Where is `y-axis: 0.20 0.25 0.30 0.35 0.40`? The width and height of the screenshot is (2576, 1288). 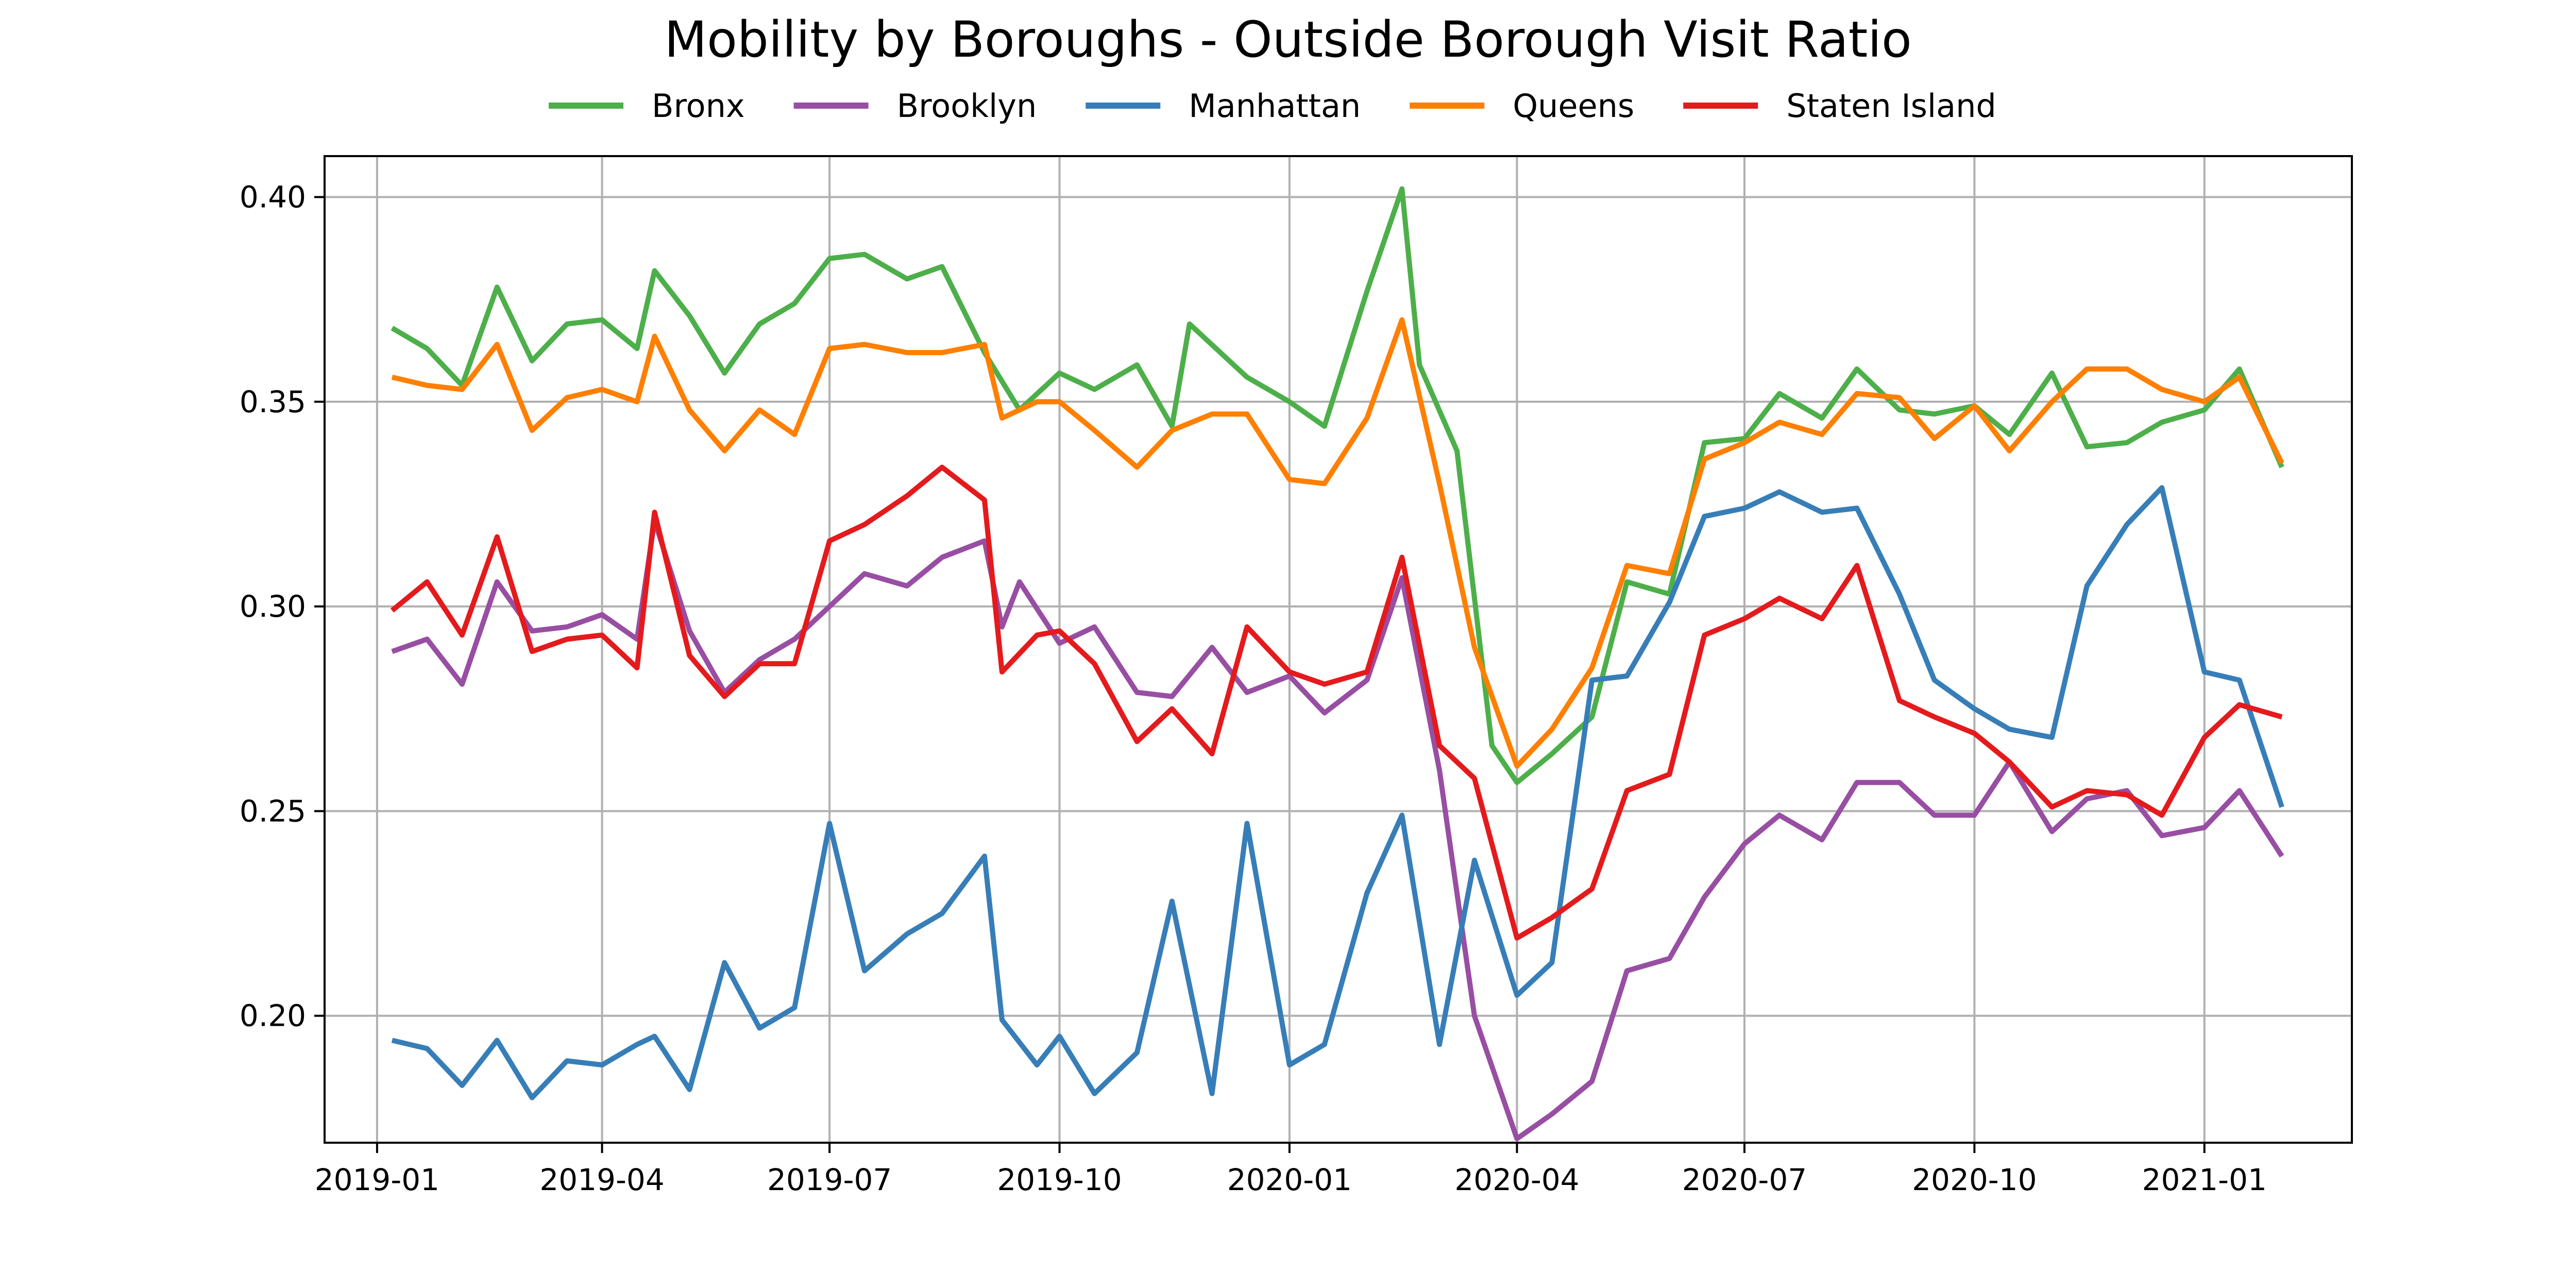 y-axis: 0.20 0.25 0.30 0.35 0.40 is located at coordinates (282, 606).